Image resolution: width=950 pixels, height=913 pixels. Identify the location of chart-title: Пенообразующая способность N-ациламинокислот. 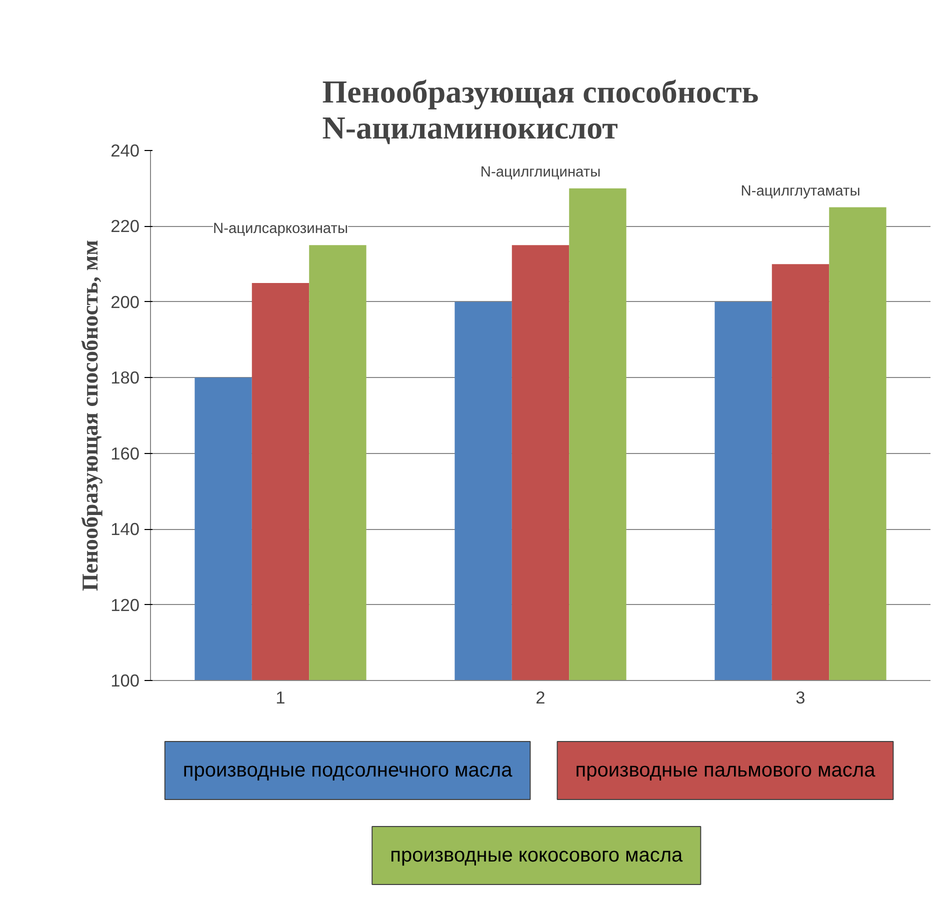
(540, 110).